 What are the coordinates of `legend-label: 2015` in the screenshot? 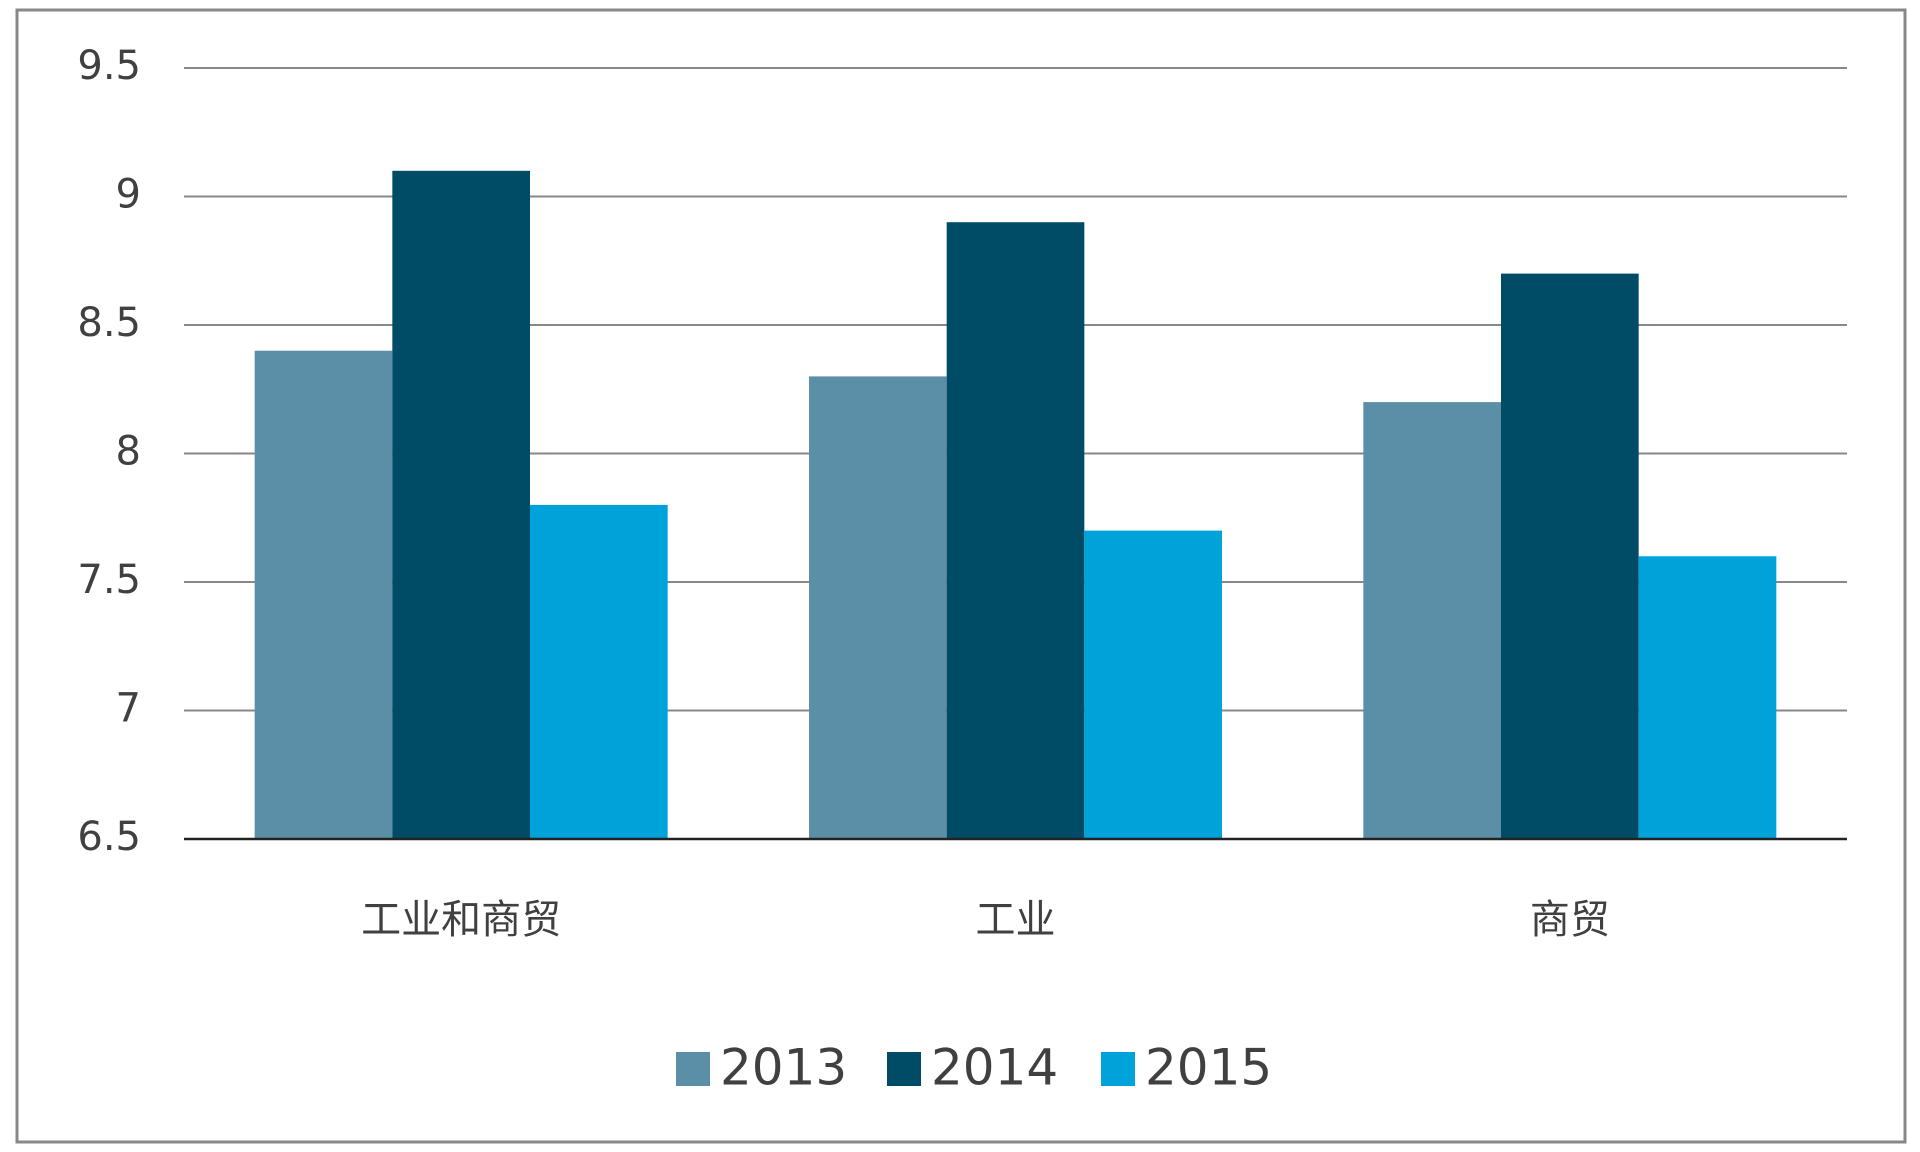 It's located at (1208, 1068).